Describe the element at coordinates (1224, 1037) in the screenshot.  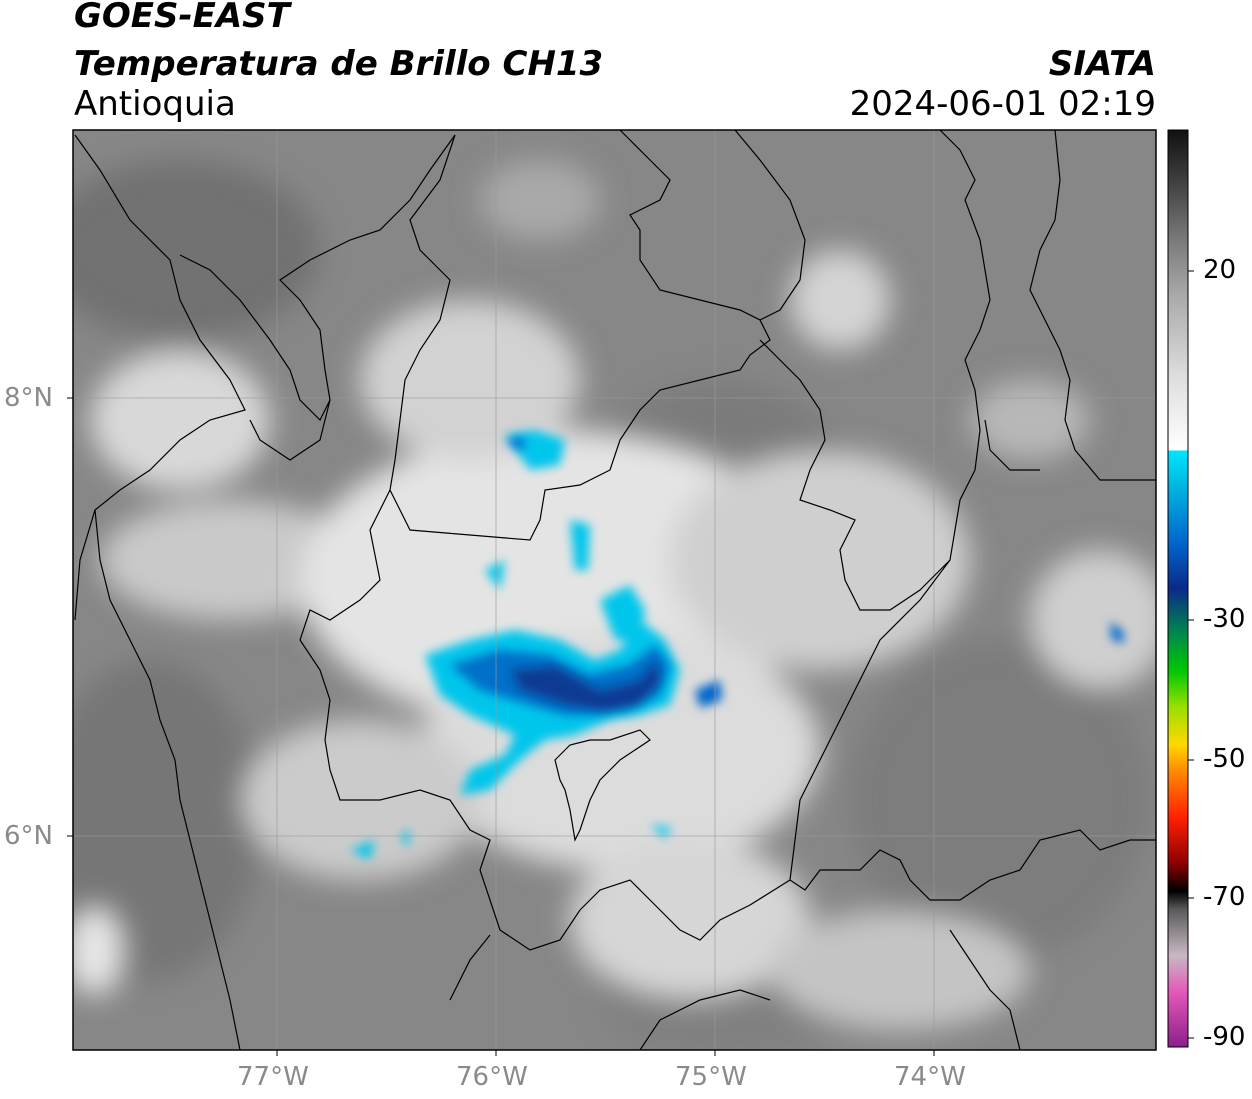
I see `colorbar-tick-neg90: -90` at that location.